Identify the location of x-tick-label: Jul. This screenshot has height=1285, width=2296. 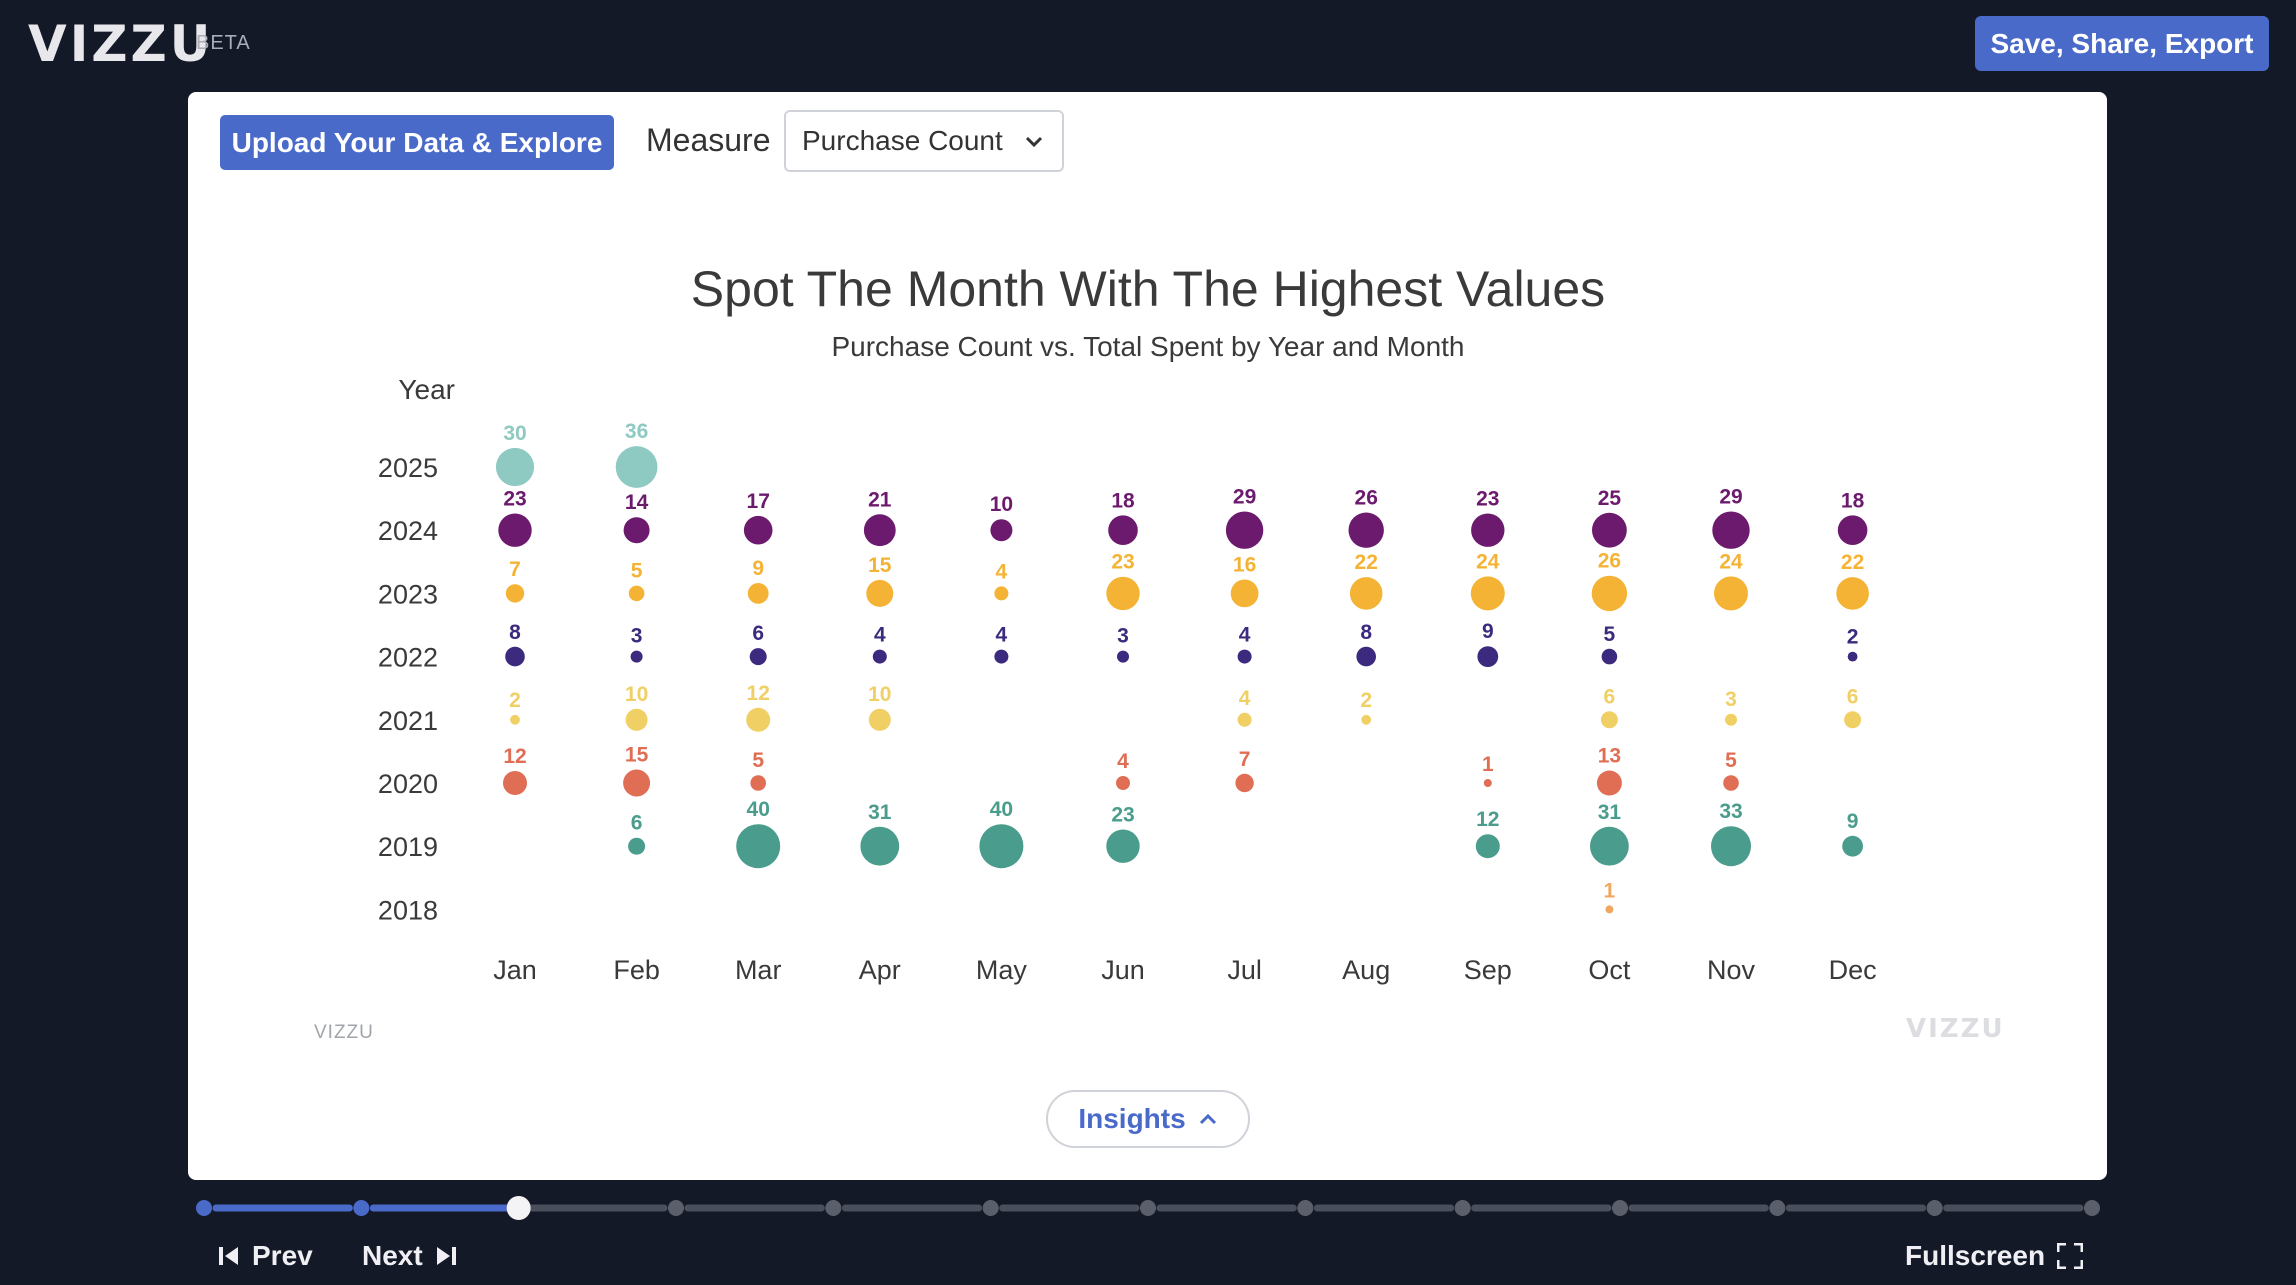
(1244, 970).